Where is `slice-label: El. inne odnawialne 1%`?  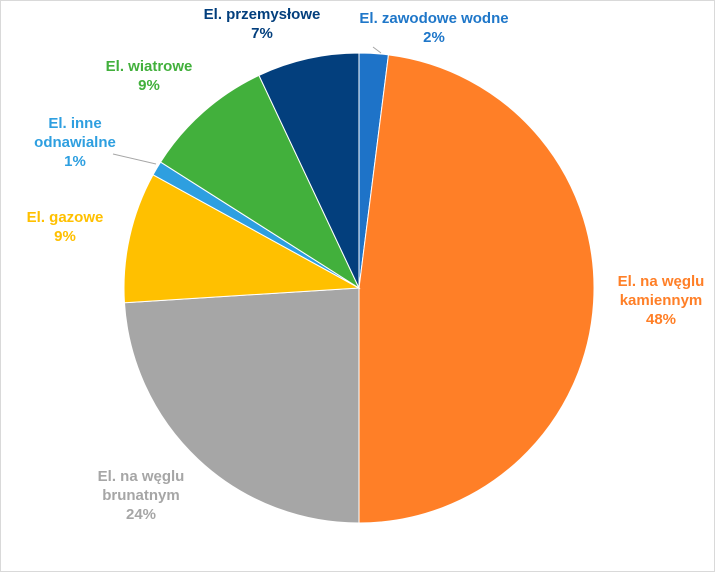
slice-label: El. inne odnawialne 1% is located at coordinates (75, 142).